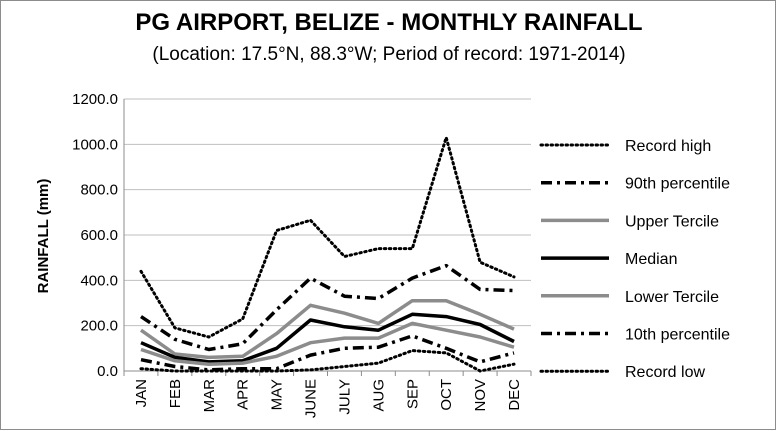  I want to click on x-tick-label: JULY, so click(344, 397).